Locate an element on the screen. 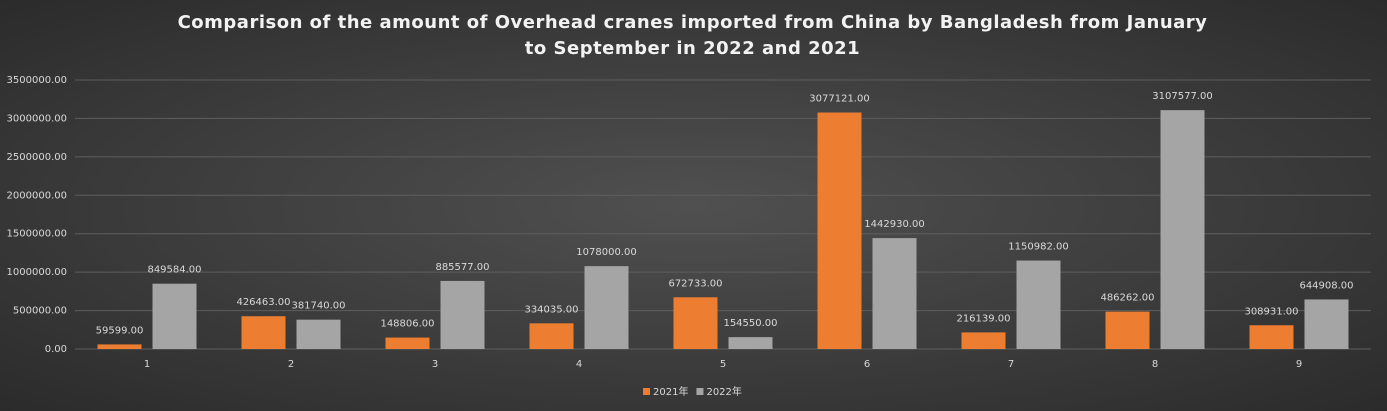  value-label: 308931.00 is located at coordinates (1271, 311).